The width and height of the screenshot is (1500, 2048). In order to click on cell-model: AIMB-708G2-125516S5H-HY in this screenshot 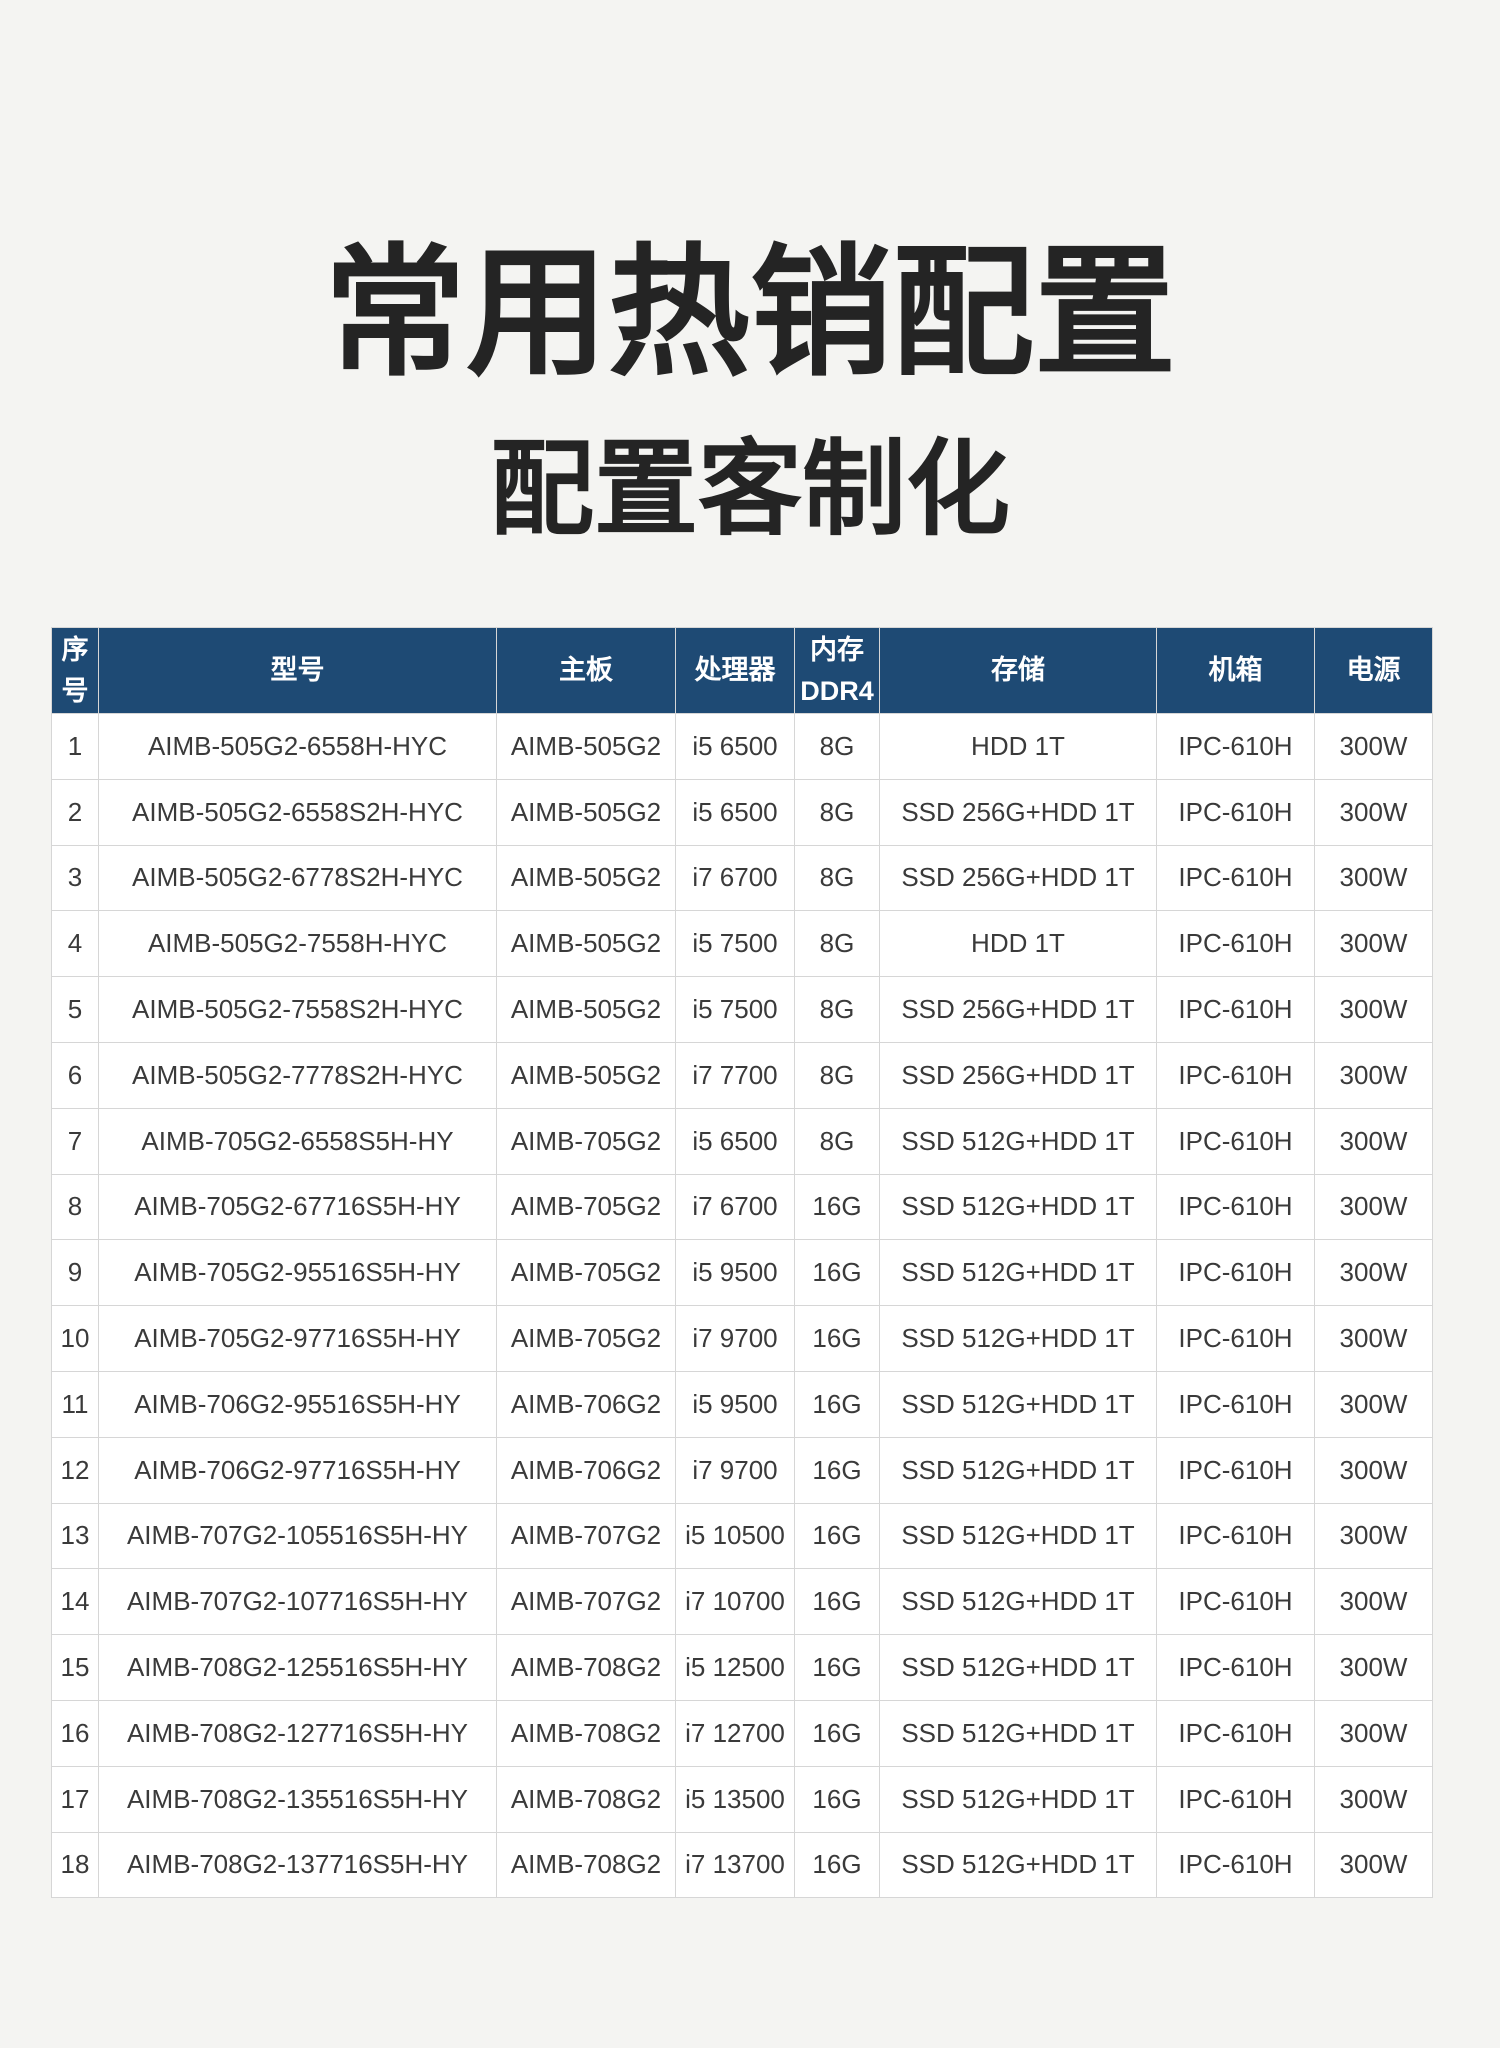, I will do `click(297, 1667)`.